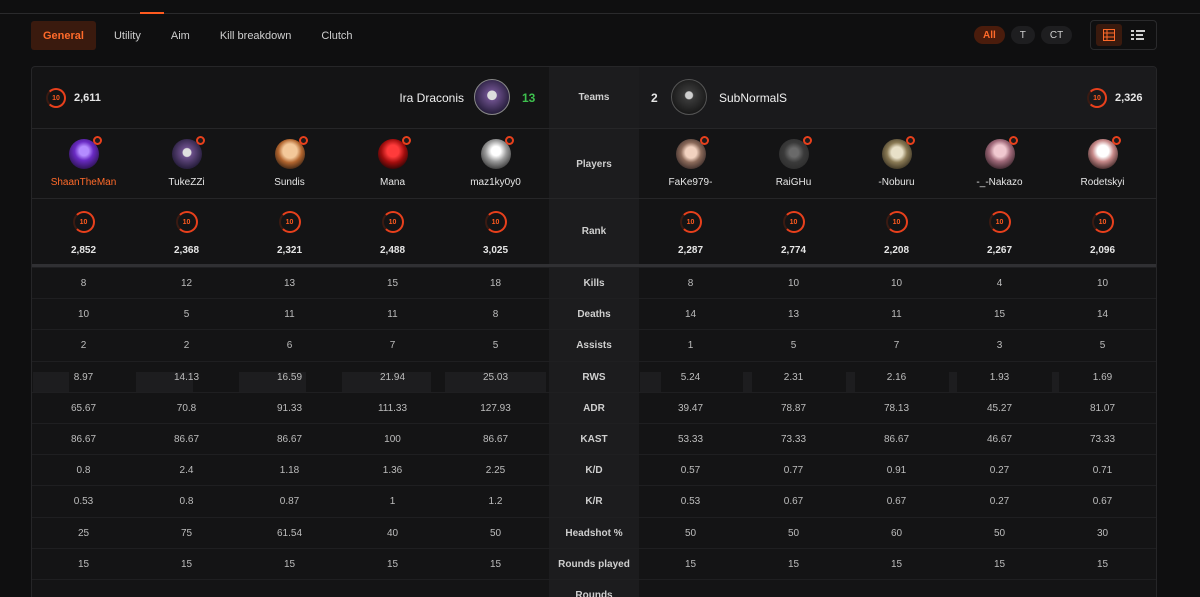 The width and height of the screenshot is (1200, 597). What do you see at coordinates (690, 283) in the screenshot?
I see `stat-cell: 8` at bounding box center [690, 283].